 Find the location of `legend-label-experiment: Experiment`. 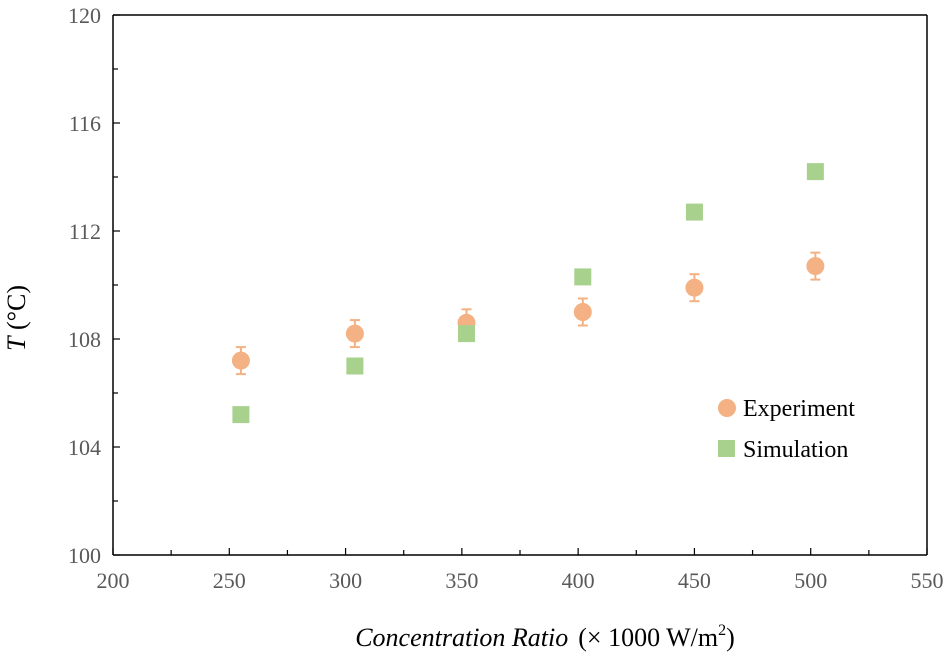

legend-label-experiment: Experiment is located at coordinates (799, 409).